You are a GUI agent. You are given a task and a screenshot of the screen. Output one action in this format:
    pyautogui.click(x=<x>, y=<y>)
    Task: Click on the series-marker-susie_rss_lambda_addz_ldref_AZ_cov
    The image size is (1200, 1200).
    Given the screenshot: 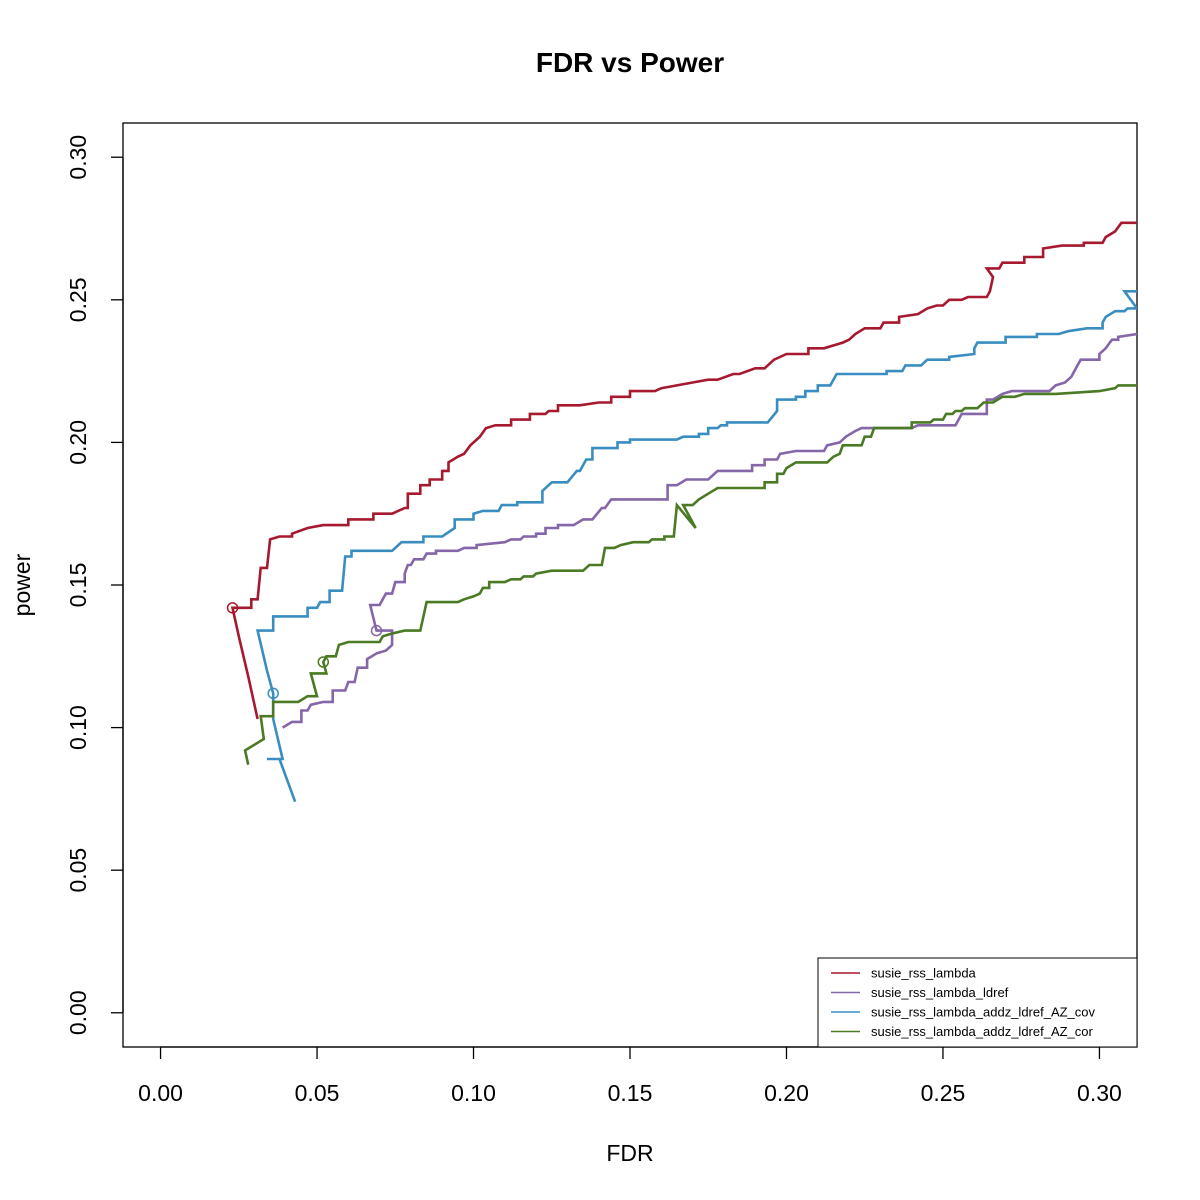 What is the action you would take?
    pyautogui.click(x=273, y=693)
    